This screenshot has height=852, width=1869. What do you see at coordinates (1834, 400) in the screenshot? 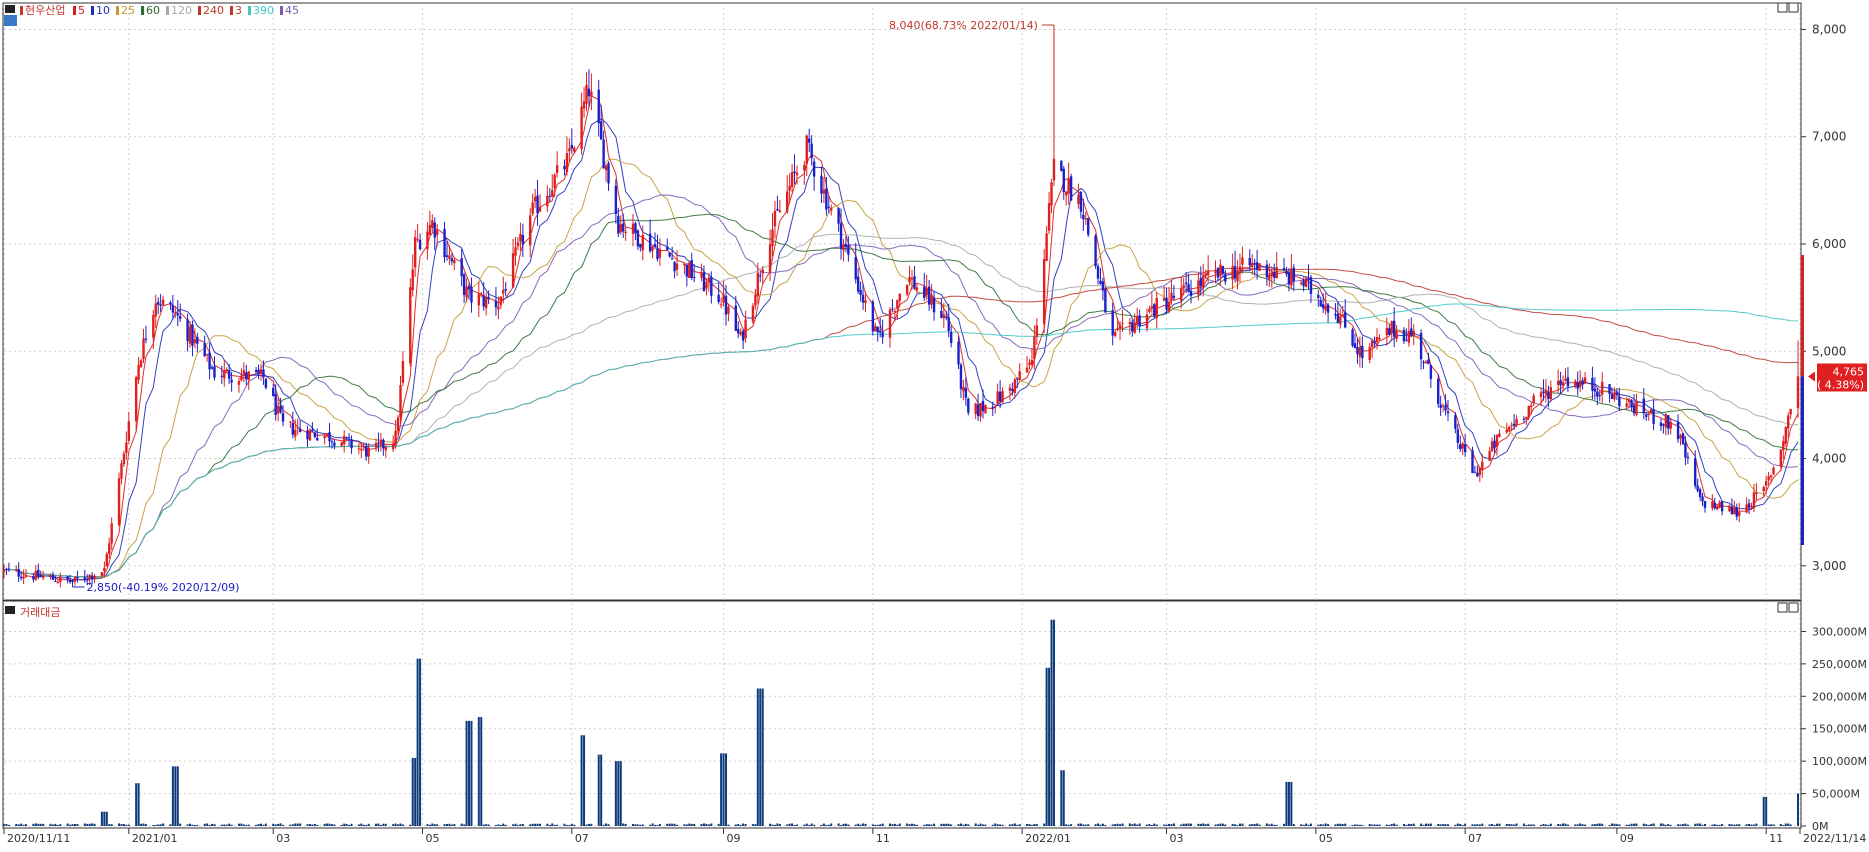
I see `last-price-marker: 4,765( 4.38%)` at bounding box center [1834, 400].